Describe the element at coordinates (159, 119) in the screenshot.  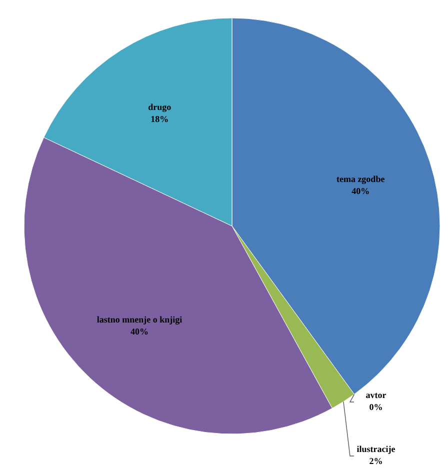
I see `data-label: 18%` at that location.